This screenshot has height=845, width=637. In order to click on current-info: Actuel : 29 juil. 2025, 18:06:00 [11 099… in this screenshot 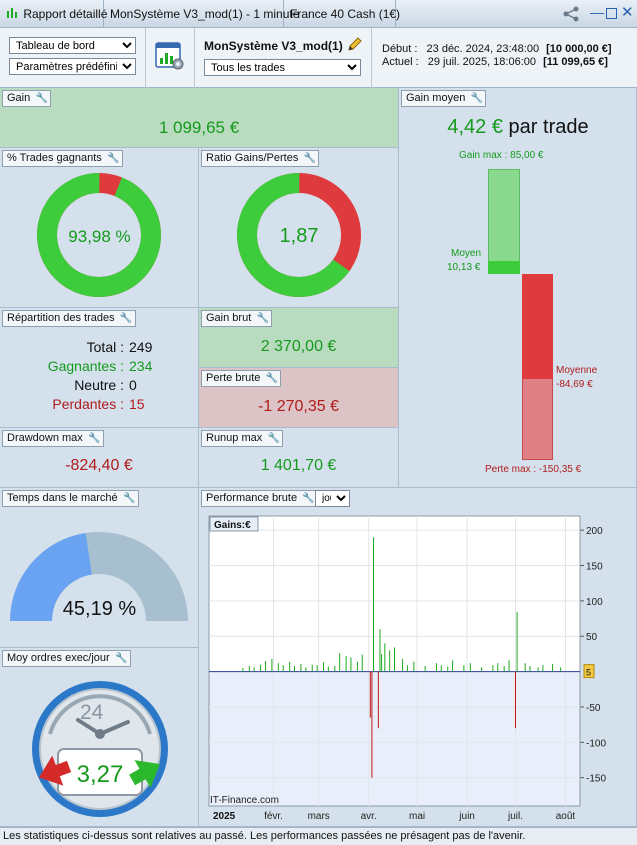, I will do `click(495, 62)`.